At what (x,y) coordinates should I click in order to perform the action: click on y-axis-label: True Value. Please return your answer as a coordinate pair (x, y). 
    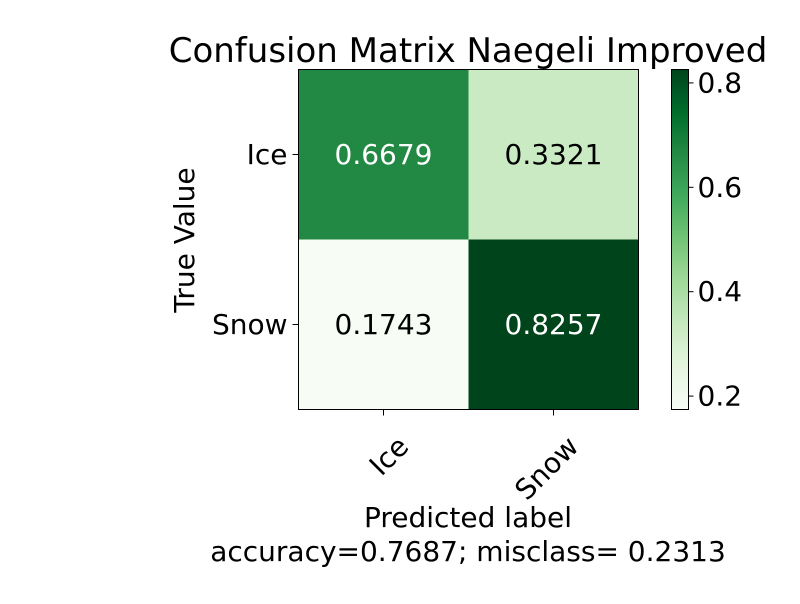
    Looking at the image, I should click on (184, 240).